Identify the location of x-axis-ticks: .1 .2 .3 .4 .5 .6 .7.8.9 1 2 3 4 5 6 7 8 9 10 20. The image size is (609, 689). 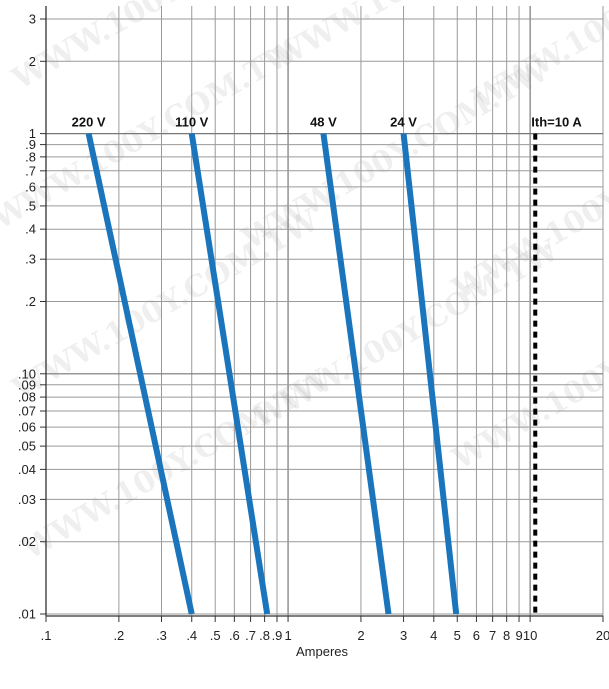
(325, 629).